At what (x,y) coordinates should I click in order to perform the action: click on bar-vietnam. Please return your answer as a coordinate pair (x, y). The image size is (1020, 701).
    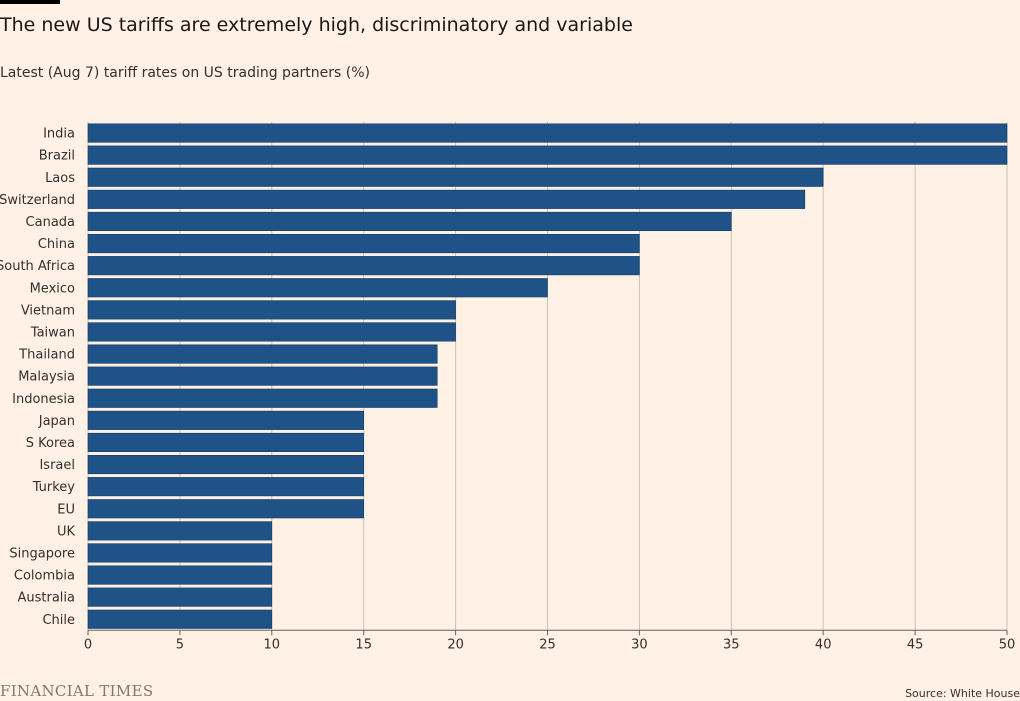
    Looking at the image, I should click on (271, 310).